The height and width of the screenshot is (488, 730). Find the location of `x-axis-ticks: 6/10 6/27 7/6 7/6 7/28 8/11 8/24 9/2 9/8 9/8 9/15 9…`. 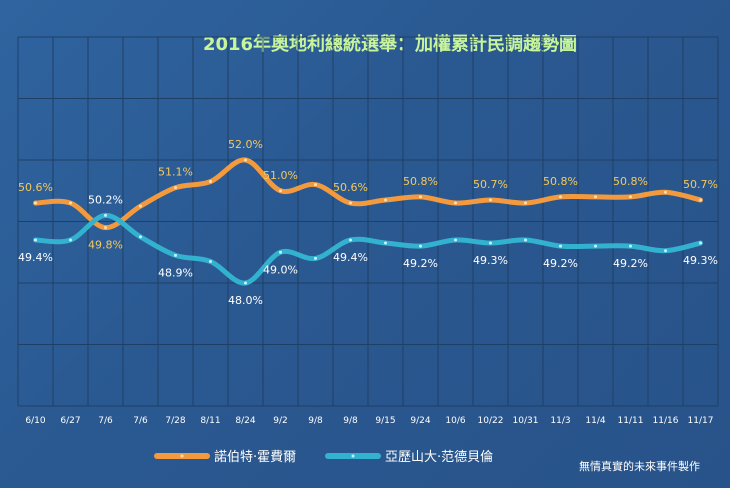

x-axis-ticks: 6/10 6/27 7/6 7/6 7/28 8/11 8/24 9/2 9/8 9/8 9/15 9… is located at coordinates (369, 421).